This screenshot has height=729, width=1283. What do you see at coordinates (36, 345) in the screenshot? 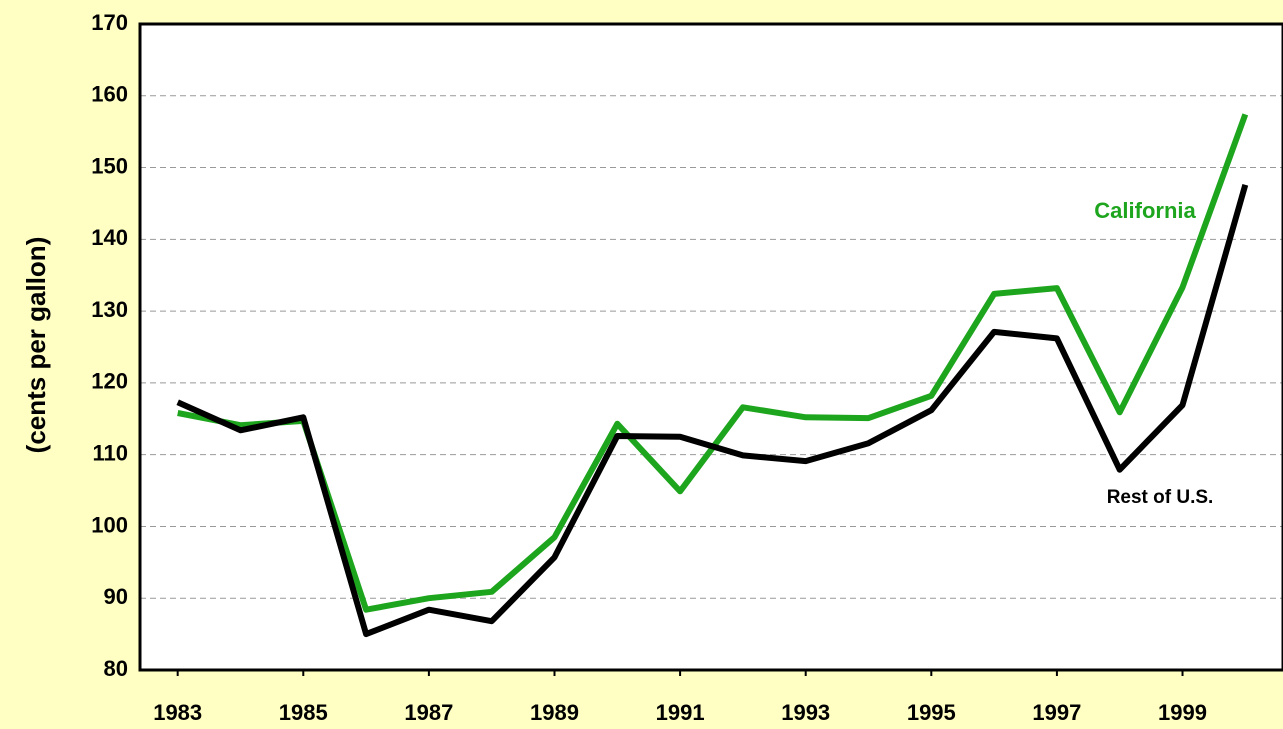
I see `y-axis-label: (cents per gallon)` at bounding box center [36, 345].